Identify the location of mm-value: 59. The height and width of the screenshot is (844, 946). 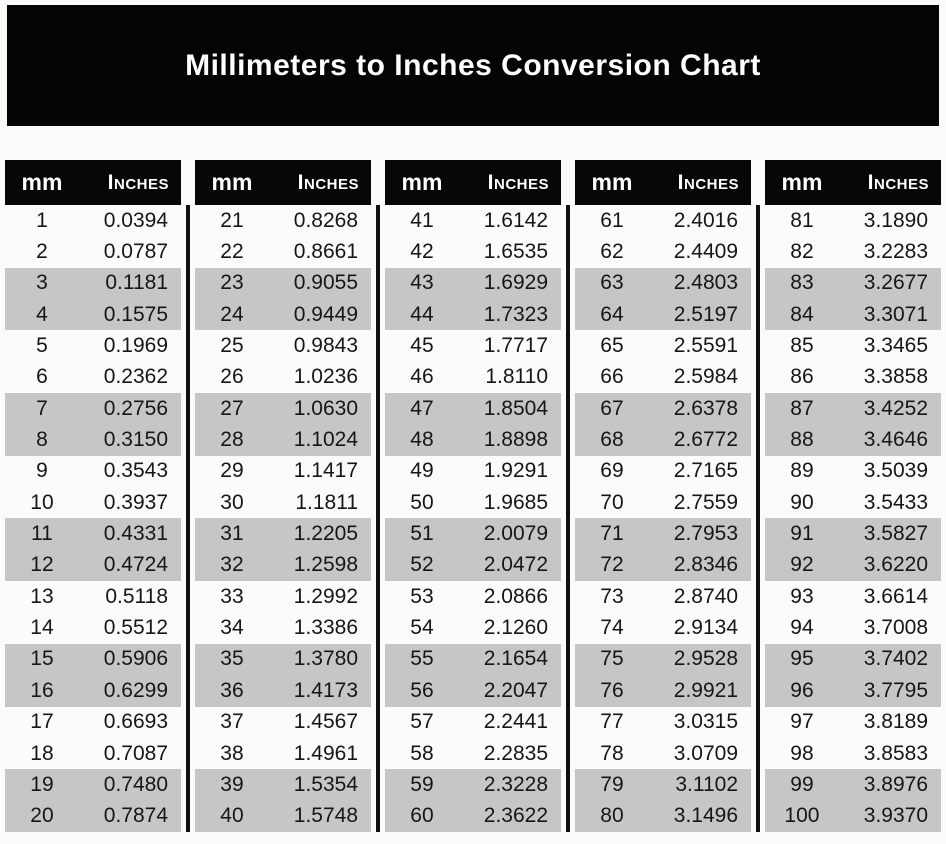
(422, 784).